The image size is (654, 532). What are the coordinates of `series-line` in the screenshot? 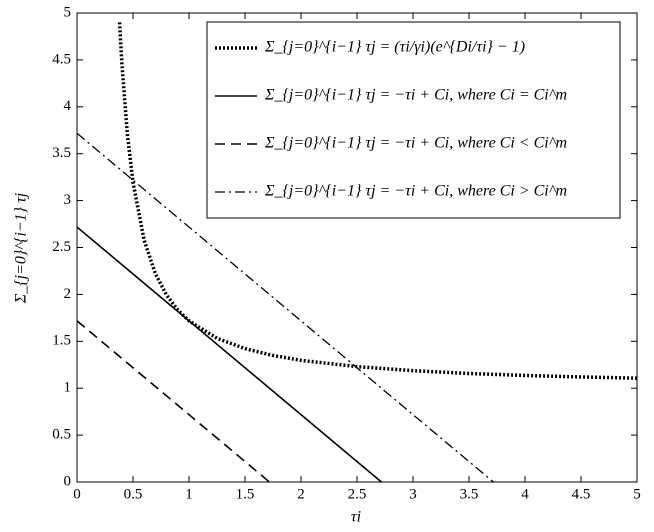 It's located at (173, 401).